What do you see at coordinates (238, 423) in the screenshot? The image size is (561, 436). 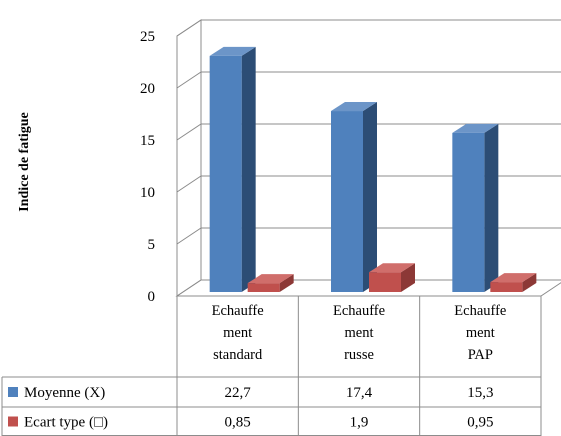 I see `data-label: 0,85` at bounding box center [238, 423].